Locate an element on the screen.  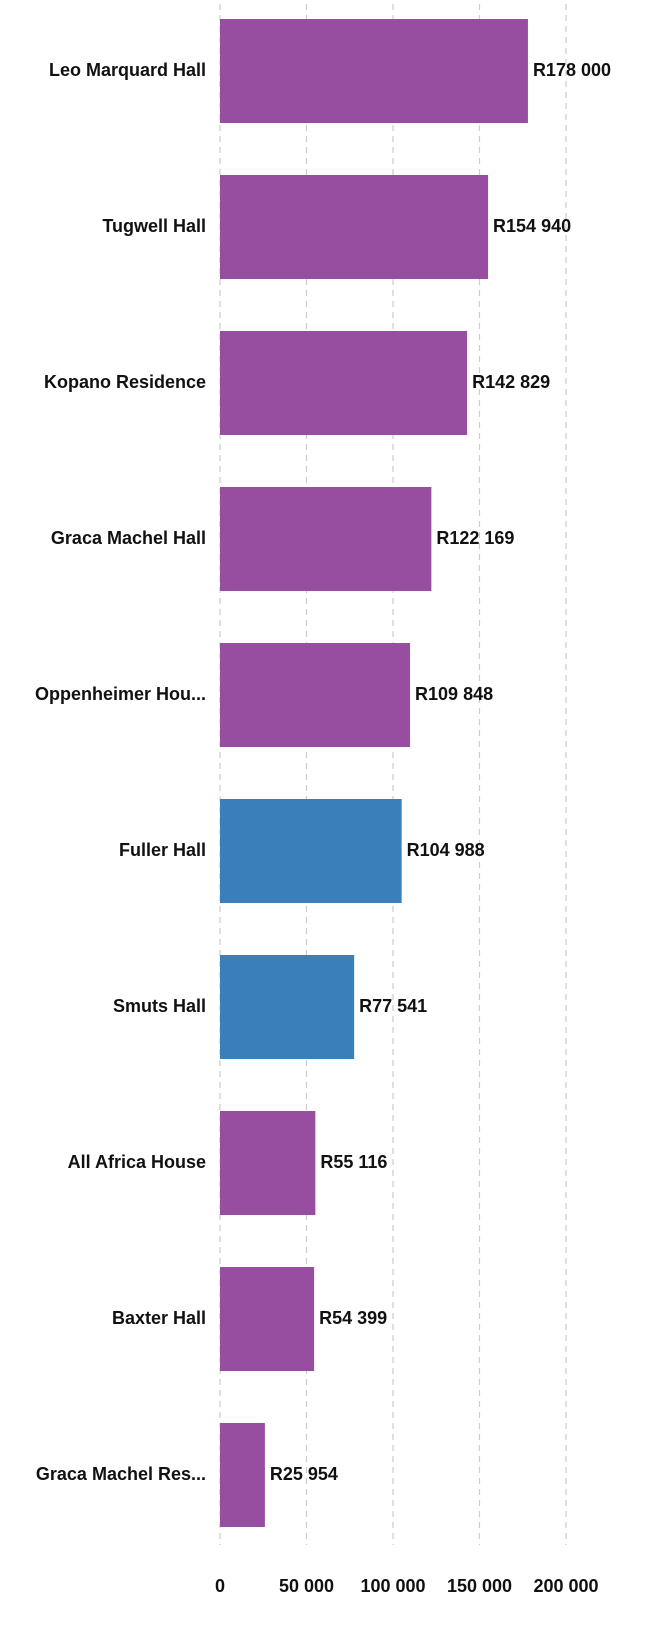
value-label: R154 940 is located at coordinates (532, 226).